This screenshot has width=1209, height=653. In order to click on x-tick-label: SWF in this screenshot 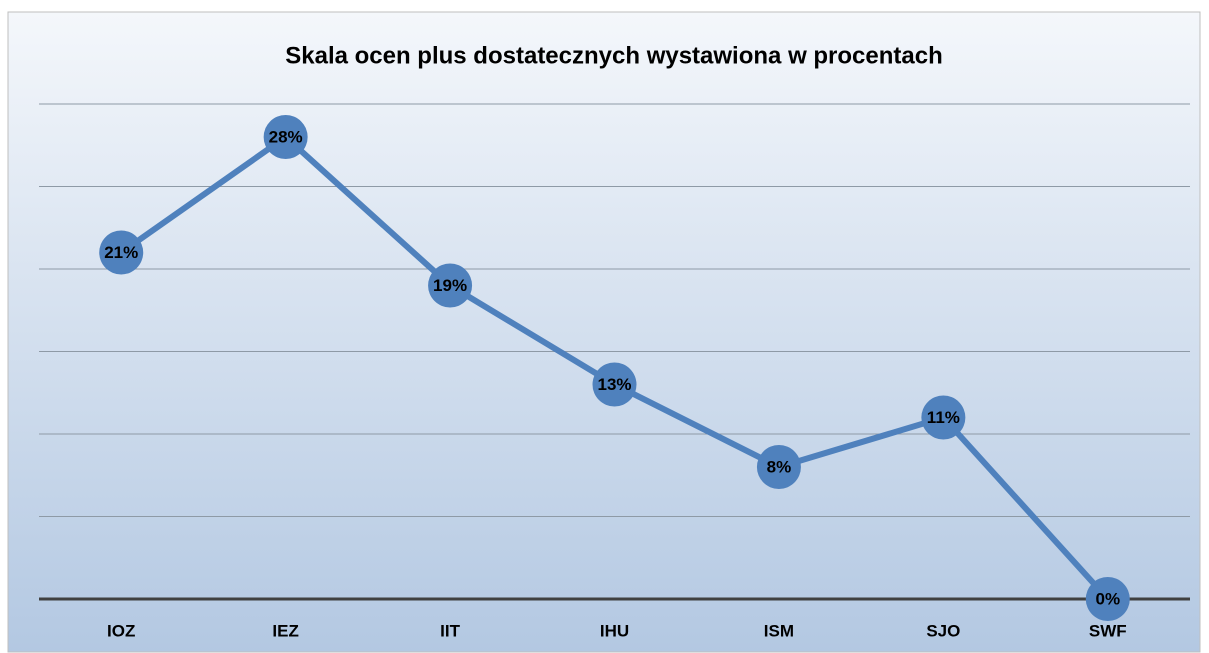, I will do `click(1108, 630)`.